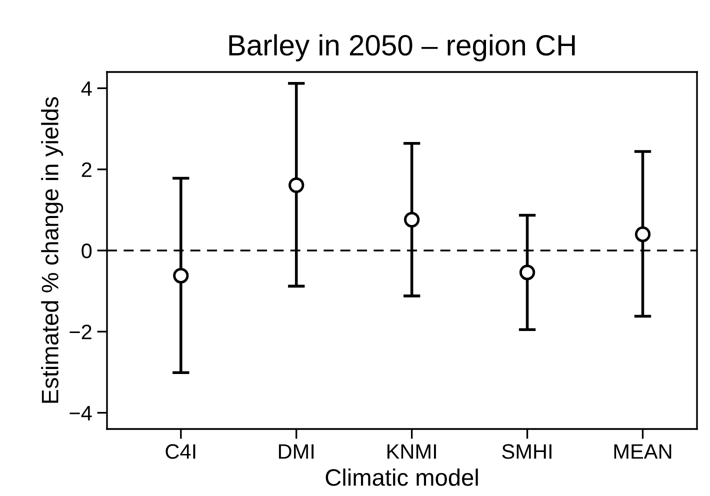 Image resolution: width=710 pixels, height=496 pixels. I want to click on x-axis-title: Climatic model, so click(402, 477).